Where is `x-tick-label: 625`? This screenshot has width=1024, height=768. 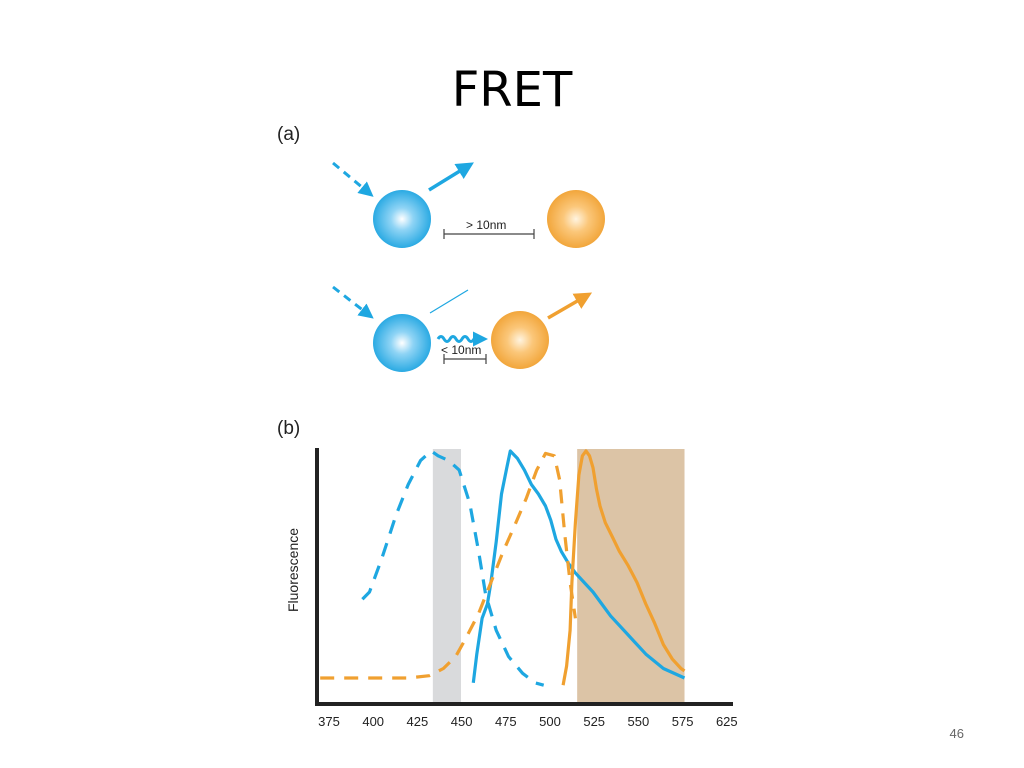
x-tick-label: 625 is located at coordinates (727, 721).